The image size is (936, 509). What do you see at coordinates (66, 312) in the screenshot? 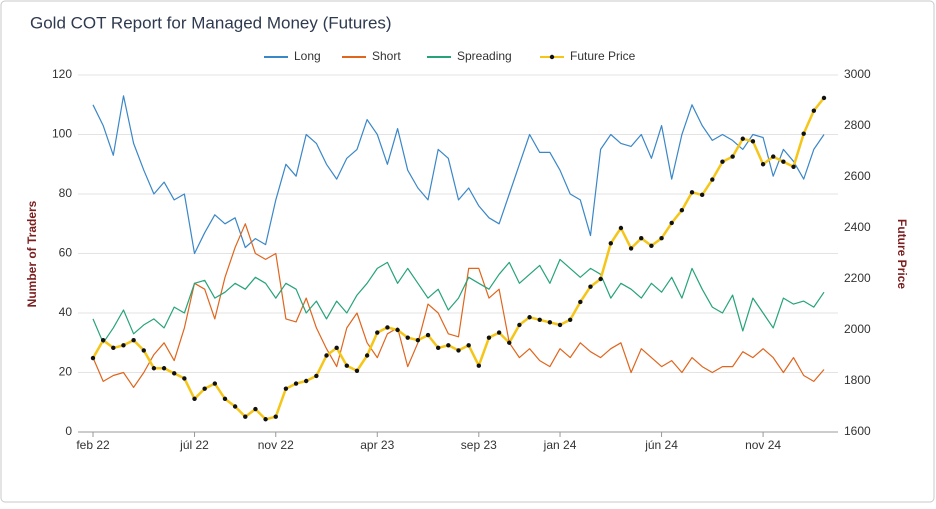
I see `y-tick-label: 40` at bounding box center [66, 312].